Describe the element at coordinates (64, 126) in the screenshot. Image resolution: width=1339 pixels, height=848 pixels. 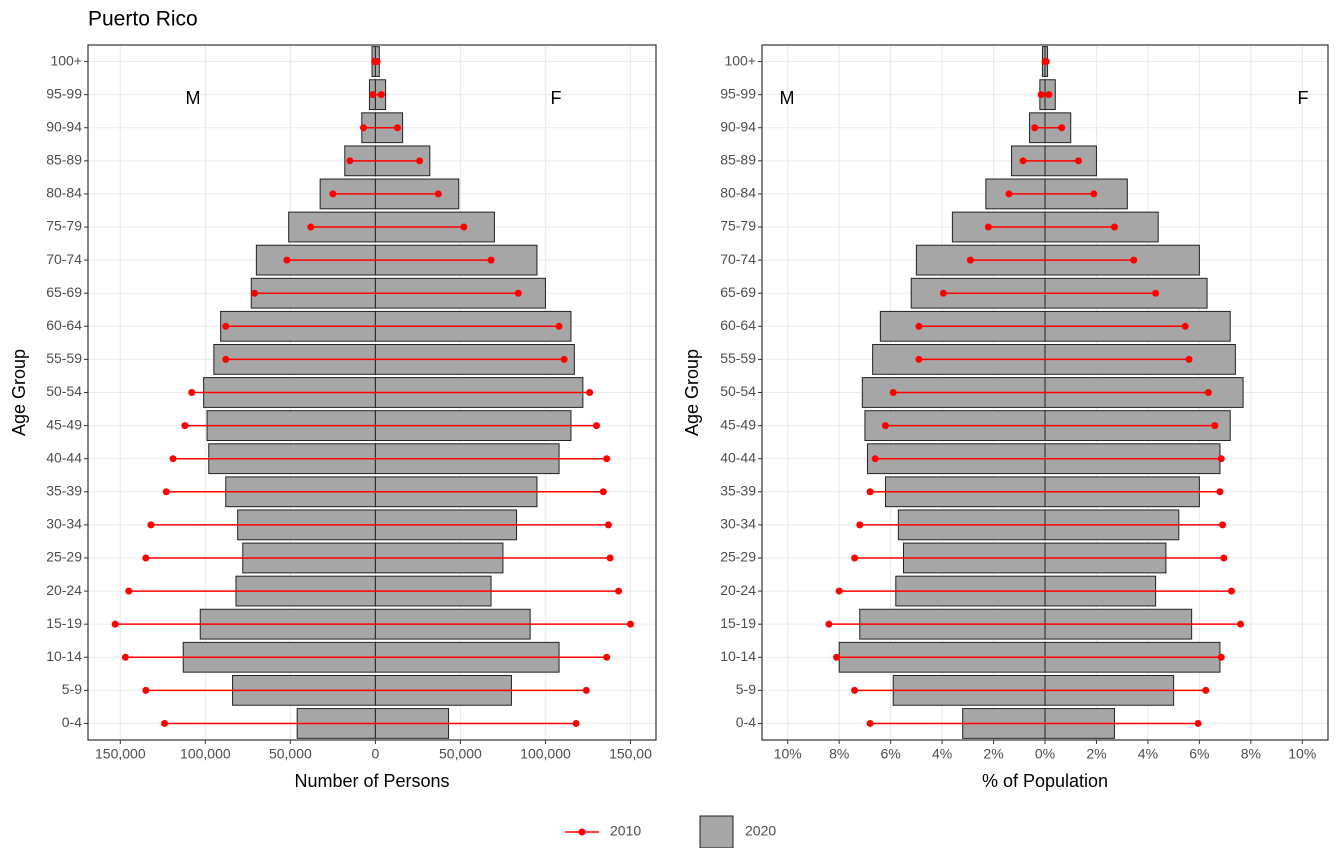
I see `y-tick-label: 90-94` at that location.